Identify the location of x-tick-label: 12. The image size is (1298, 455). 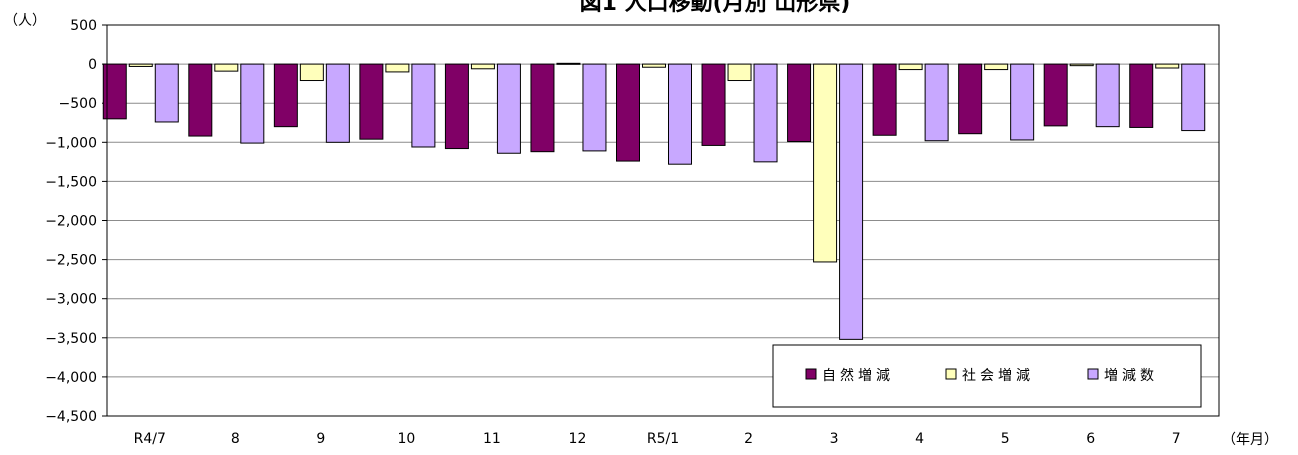
(578, 439).